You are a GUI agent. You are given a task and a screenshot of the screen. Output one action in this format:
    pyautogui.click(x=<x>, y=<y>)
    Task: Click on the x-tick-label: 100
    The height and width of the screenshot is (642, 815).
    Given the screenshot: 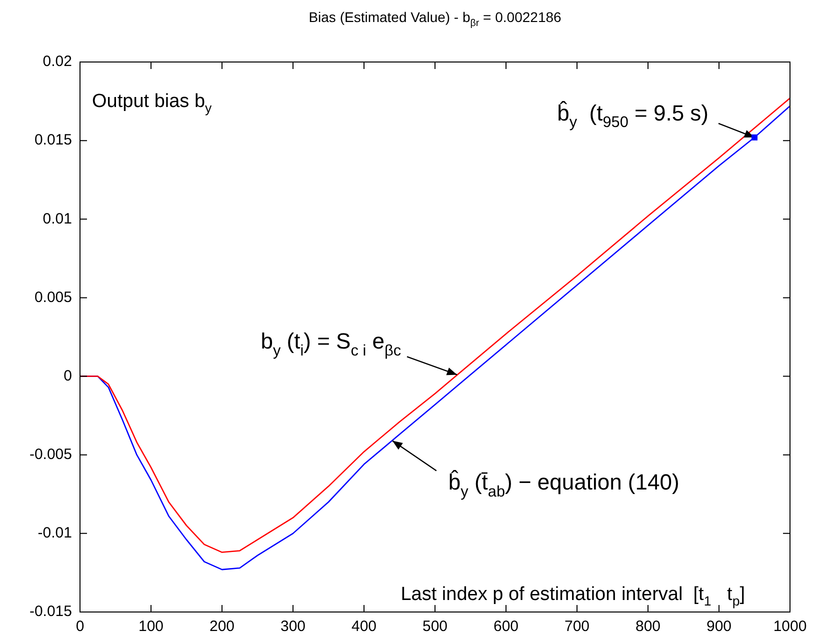 What is the action you would take?
    pyautogui.click(x=151, y=627)
    